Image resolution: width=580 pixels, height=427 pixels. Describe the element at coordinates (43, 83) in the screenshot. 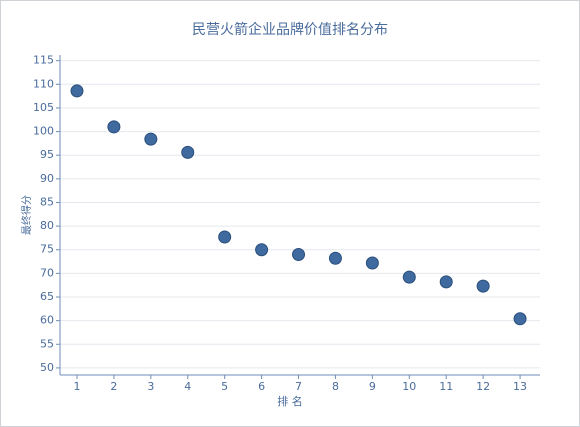

I see `y-tick-label: 110` at that location.